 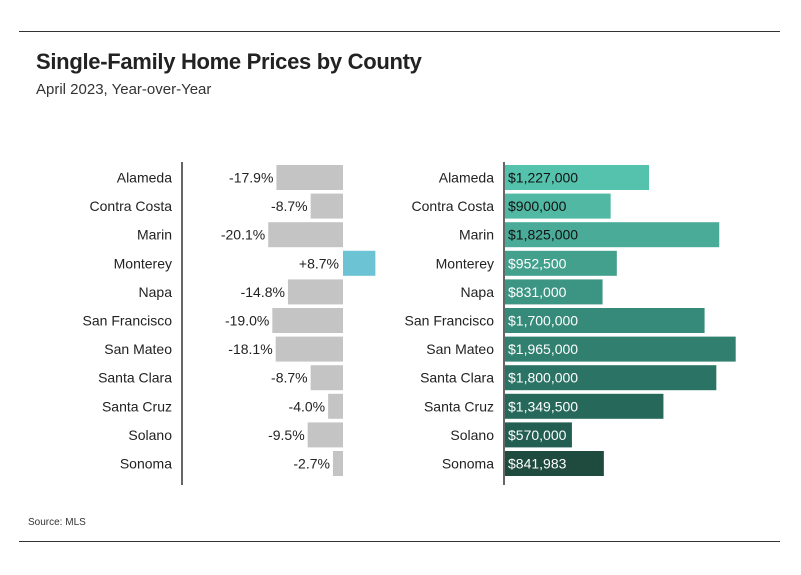 I want to click on yoy-bar-san-francisco, so click(x=307, y=320).